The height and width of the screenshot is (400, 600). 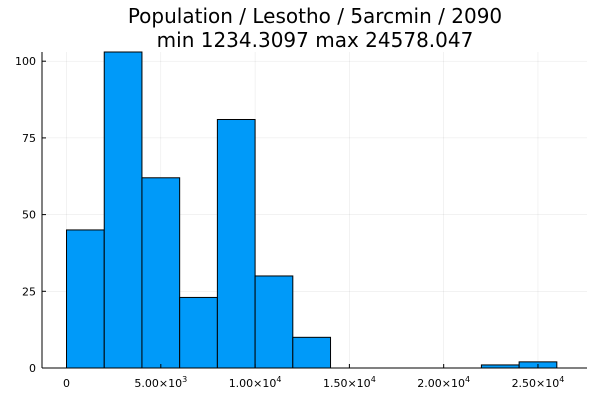 I want to click on y-tick-labels: 0 25 50 75 100, so click(x=25, y=215).